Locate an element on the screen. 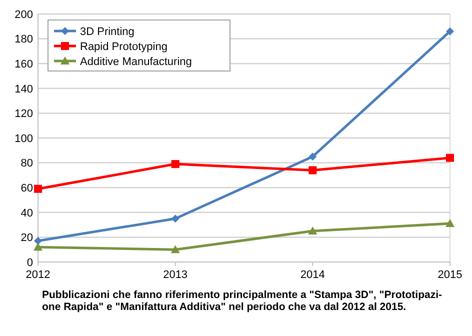 The height and width of the screenshot is (336, 472). y-tick-label: 100 is located at coordinates (23, 138).